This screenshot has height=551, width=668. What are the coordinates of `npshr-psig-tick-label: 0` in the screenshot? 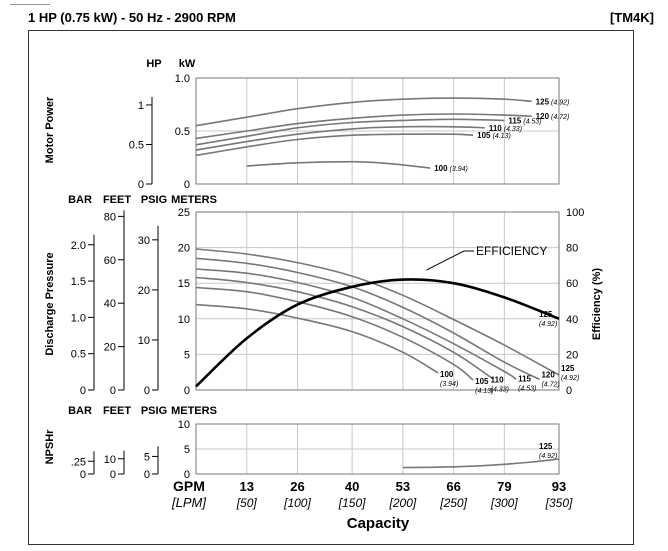 It's located at (147, 475).